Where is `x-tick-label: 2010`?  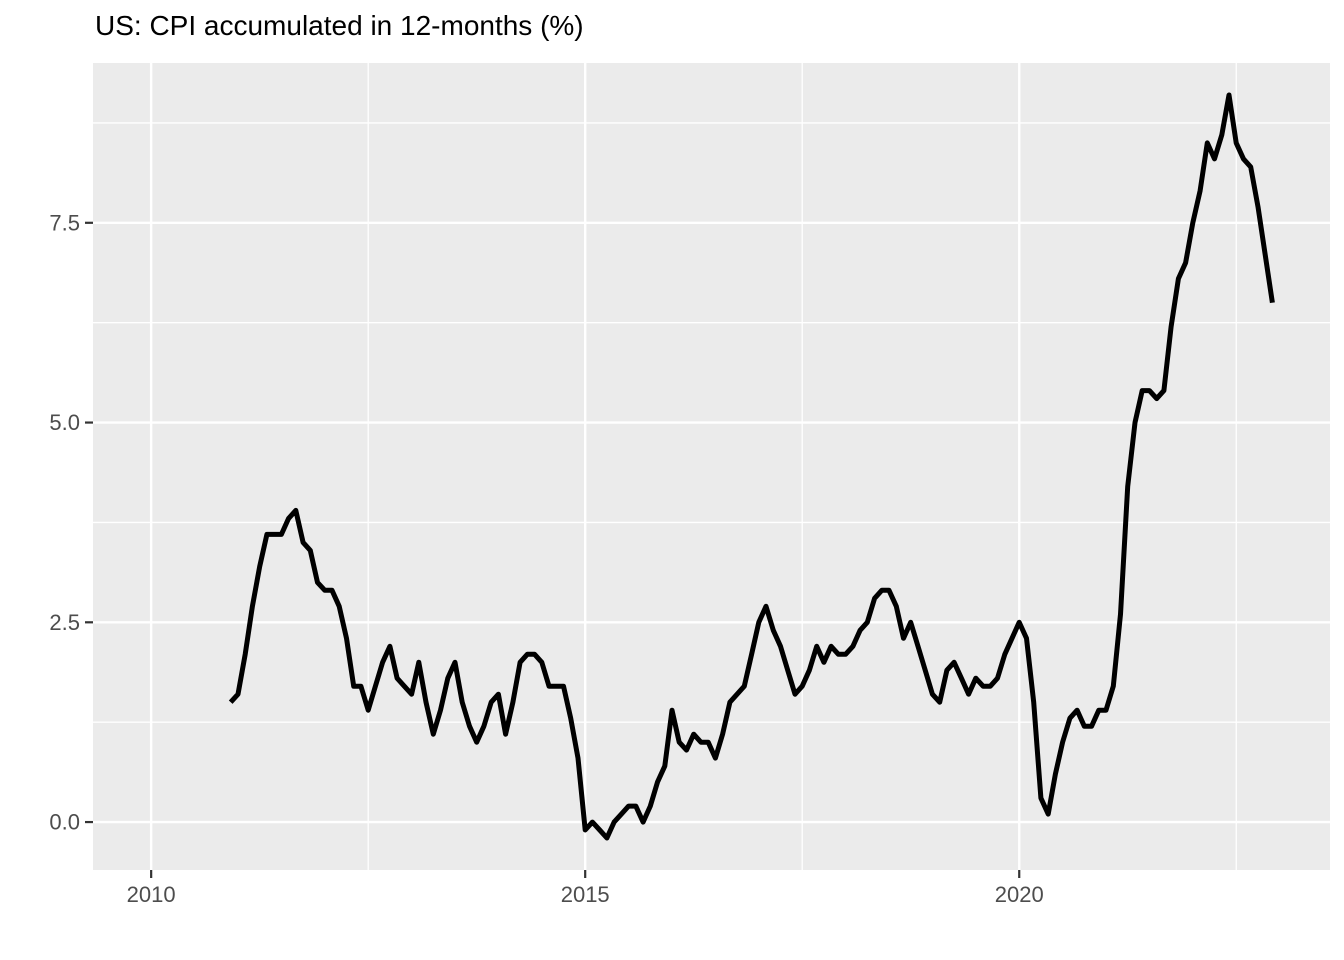 x-tick-label: 2010 is located at coordinates (151, 894).